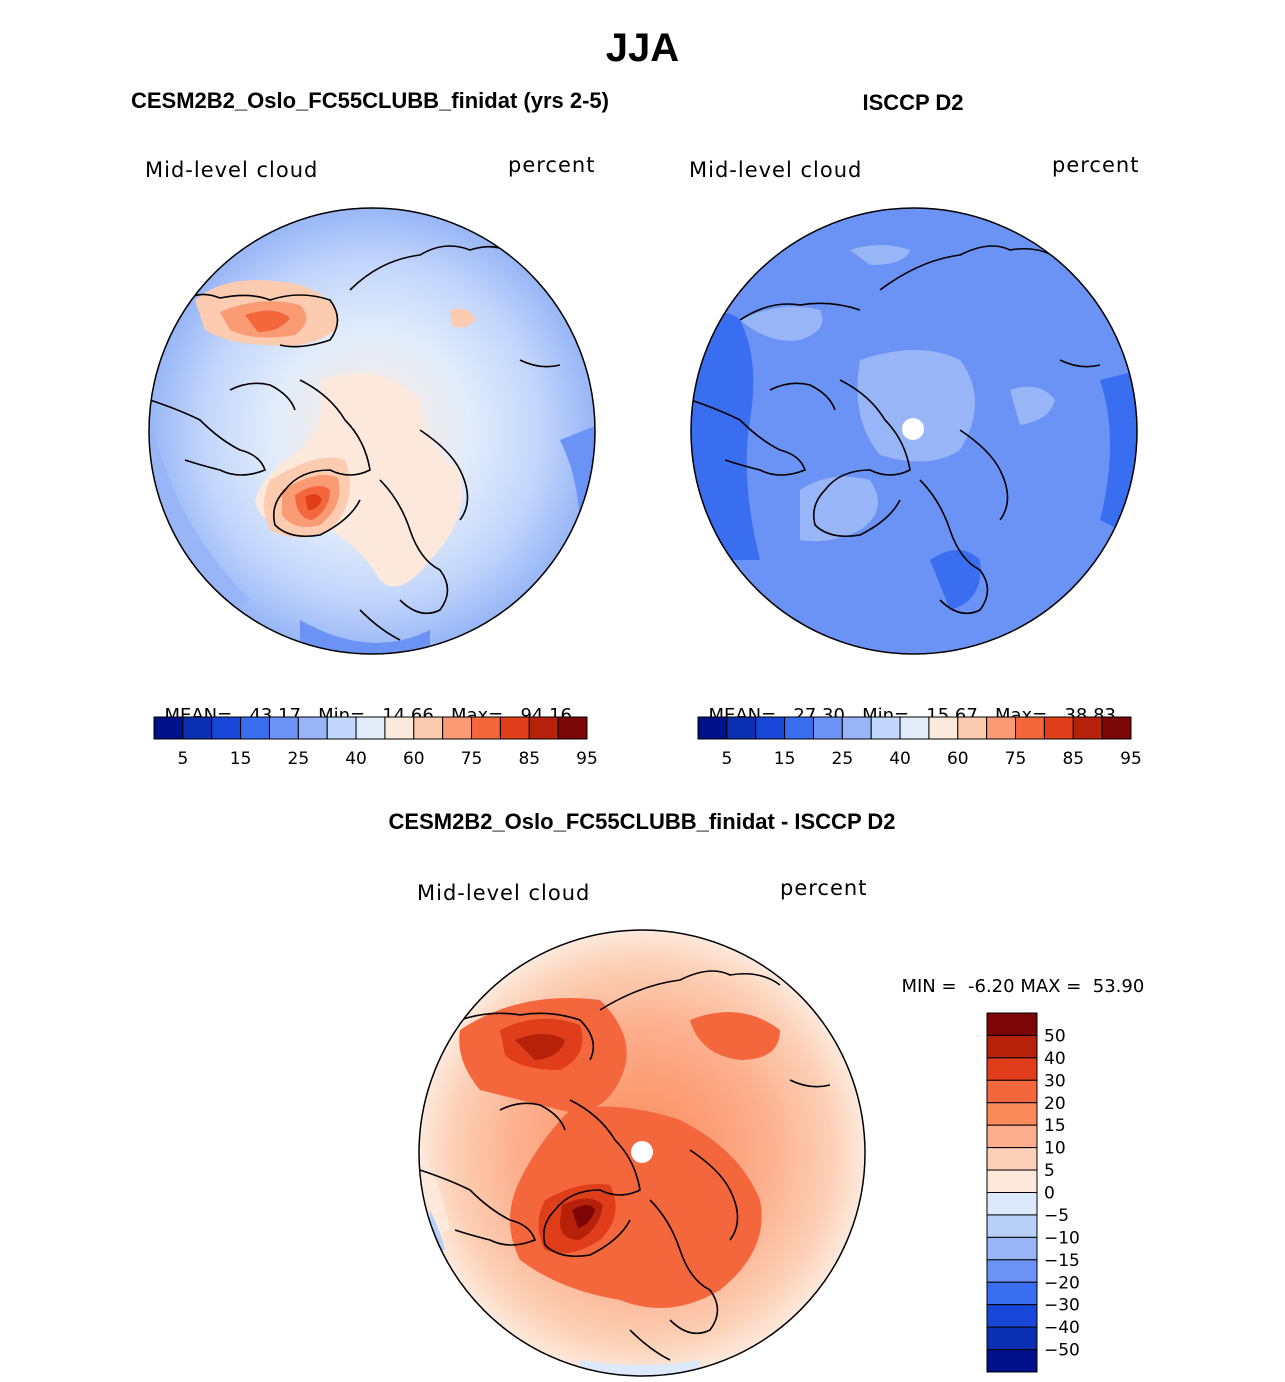 This screenshot has height=1382, width=1285. What do you see at coordinates (785, 759) in the screenshot?
I see `panel2-colorbar-tick: 15` at bounding box center [785, 759].